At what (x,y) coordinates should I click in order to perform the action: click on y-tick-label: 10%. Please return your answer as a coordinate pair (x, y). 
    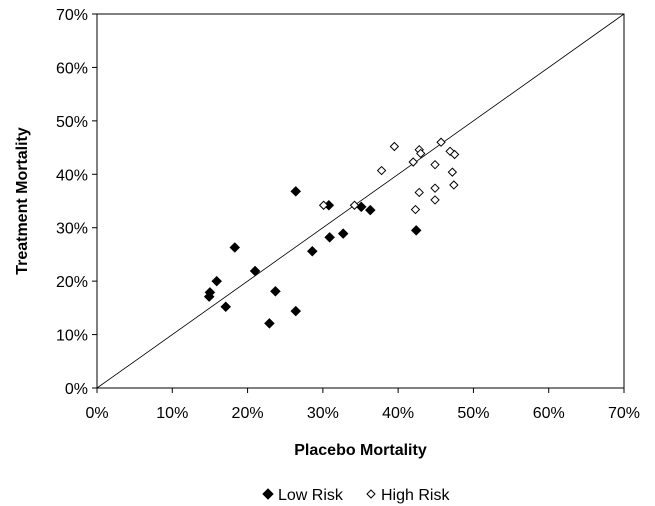
    Looking at the image, I should click on (72, 336).